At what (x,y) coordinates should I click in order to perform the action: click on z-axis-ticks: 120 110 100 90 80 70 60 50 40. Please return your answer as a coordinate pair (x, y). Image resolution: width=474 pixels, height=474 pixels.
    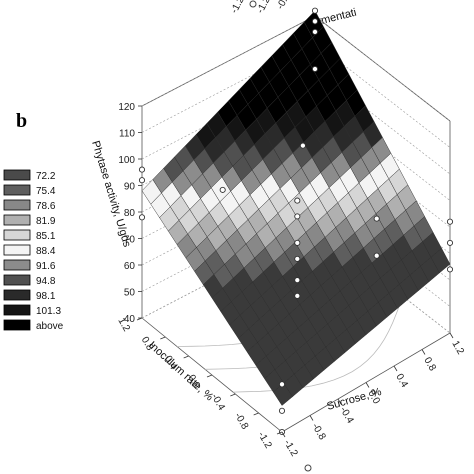
    Looking at the image, I should click on (130, 213).